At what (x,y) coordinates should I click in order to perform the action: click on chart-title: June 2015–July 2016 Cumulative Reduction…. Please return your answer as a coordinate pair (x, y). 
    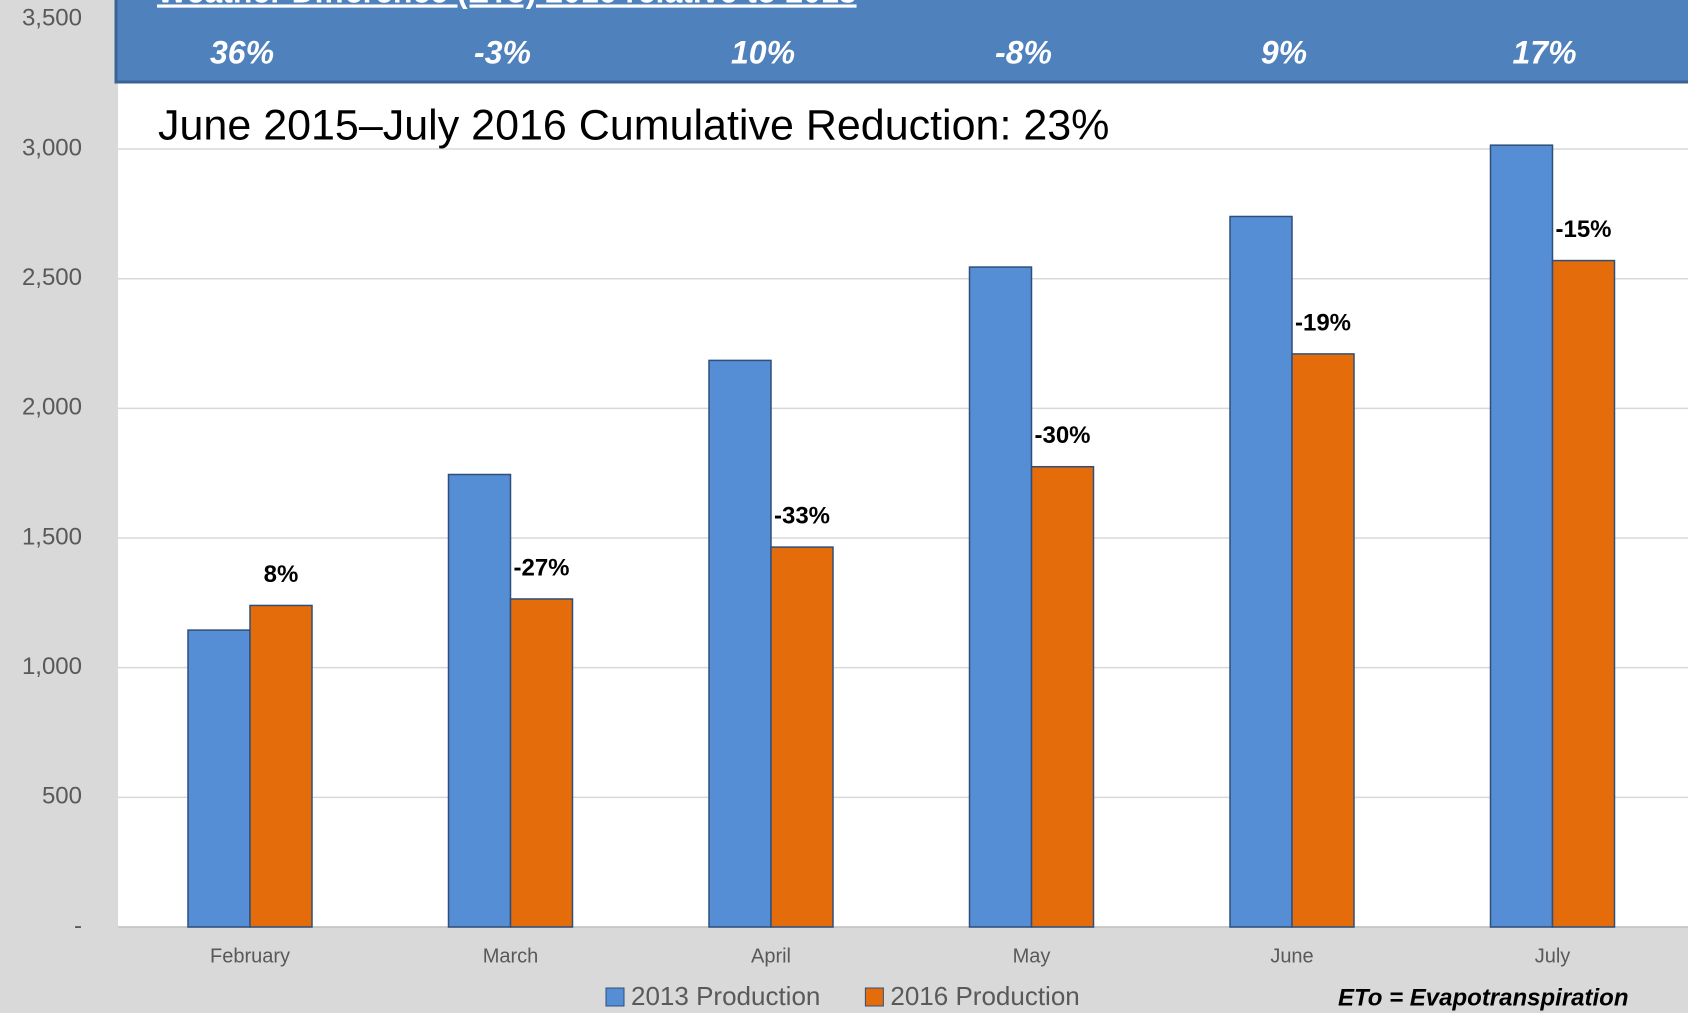
    Looking at the image, I should click on (633, 125).